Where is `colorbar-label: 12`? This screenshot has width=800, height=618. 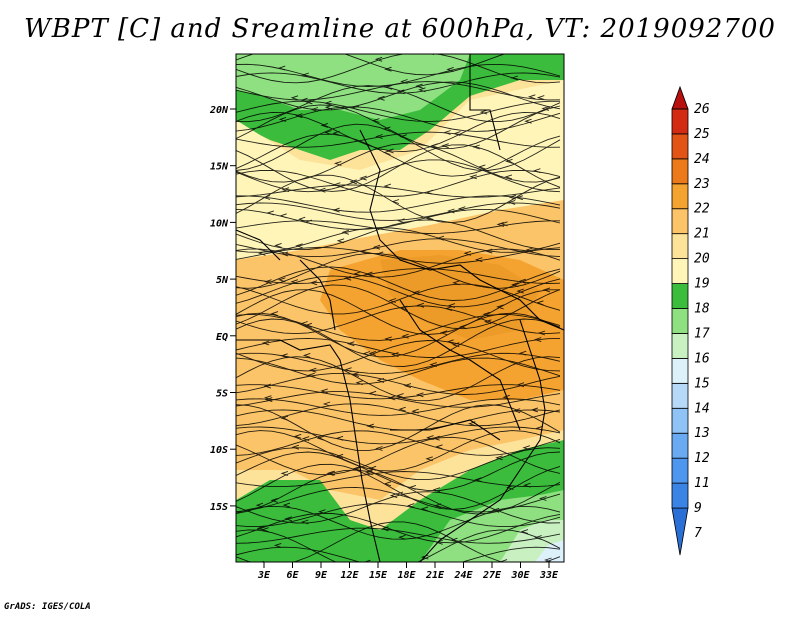
colorbar-label: 12 is located at coordinates (702, 458).